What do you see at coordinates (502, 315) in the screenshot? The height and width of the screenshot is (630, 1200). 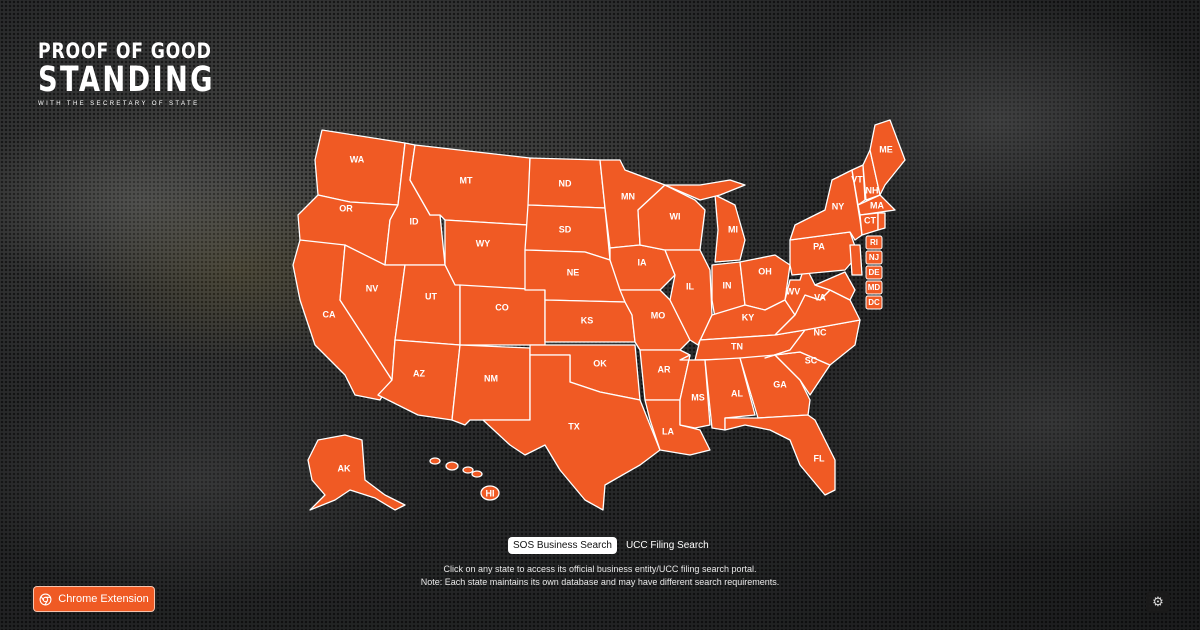 I see `state-co` at bounding box center [502, 315].